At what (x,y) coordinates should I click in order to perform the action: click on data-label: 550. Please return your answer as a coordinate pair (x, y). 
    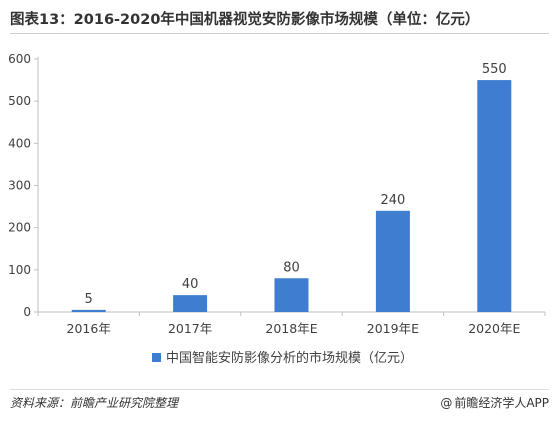
    Looking at the image, I should click on (494, 69).